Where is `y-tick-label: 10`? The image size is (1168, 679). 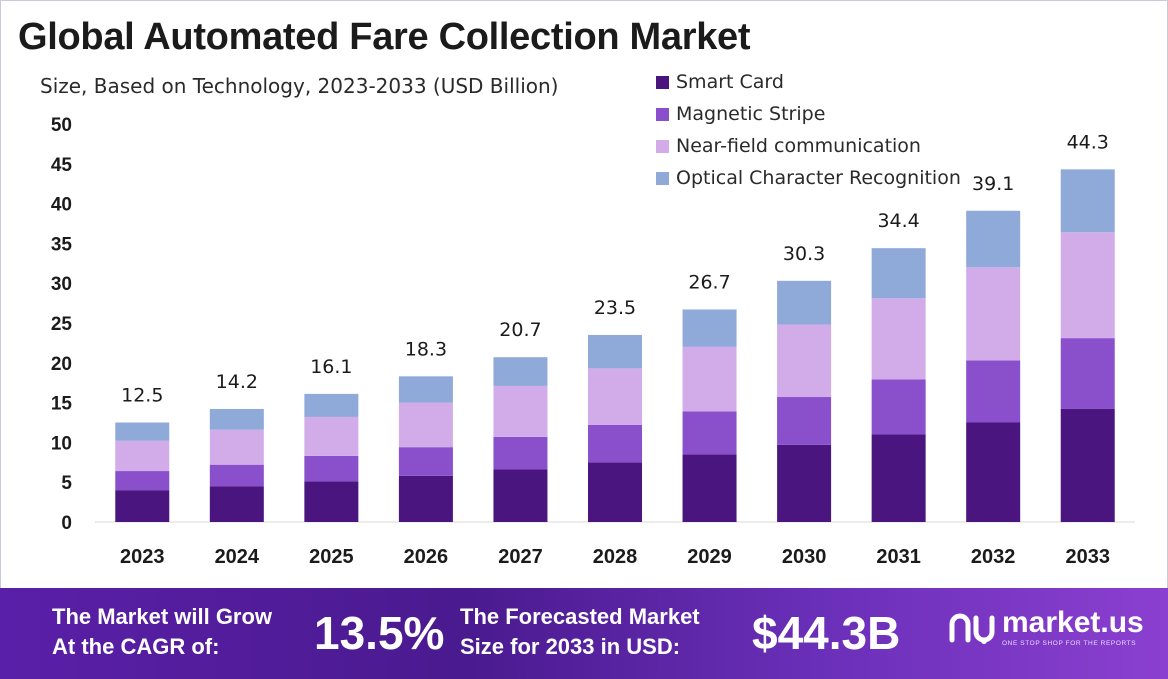
y-tick-label: 10 is located at coordinates (61, 443).